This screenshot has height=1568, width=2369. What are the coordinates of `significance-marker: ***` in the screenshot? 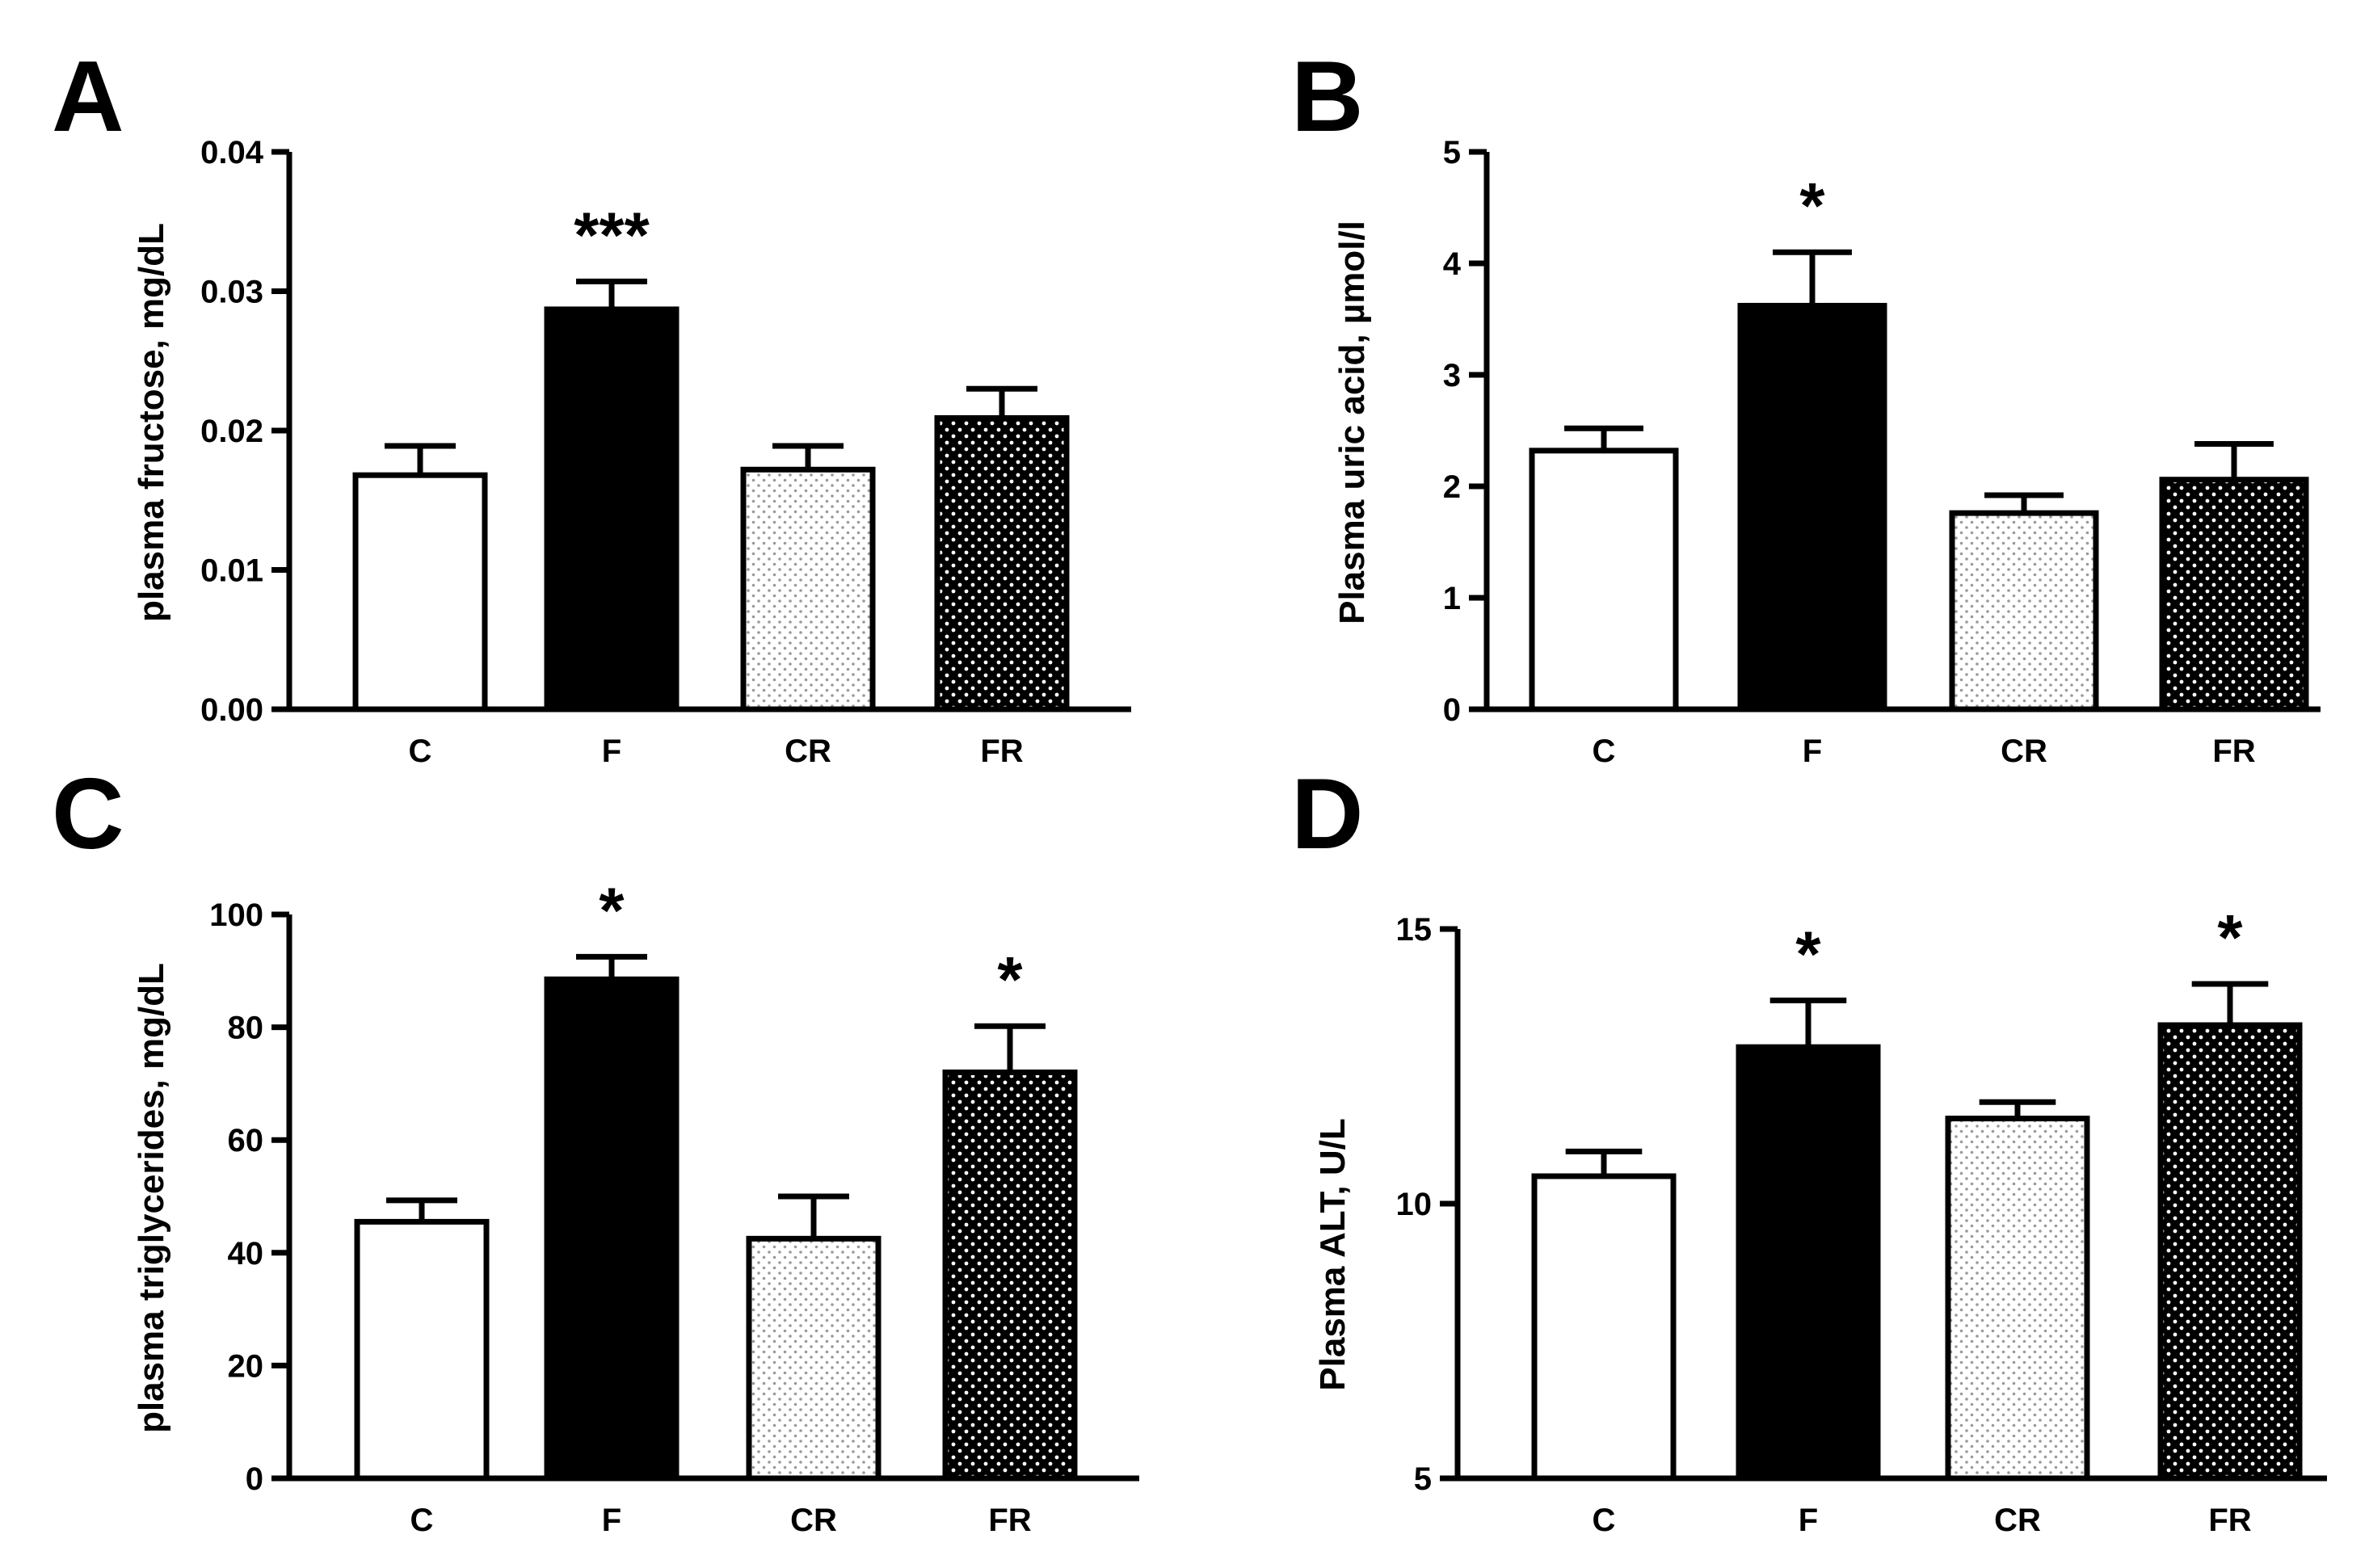 It's located at (612, 235).